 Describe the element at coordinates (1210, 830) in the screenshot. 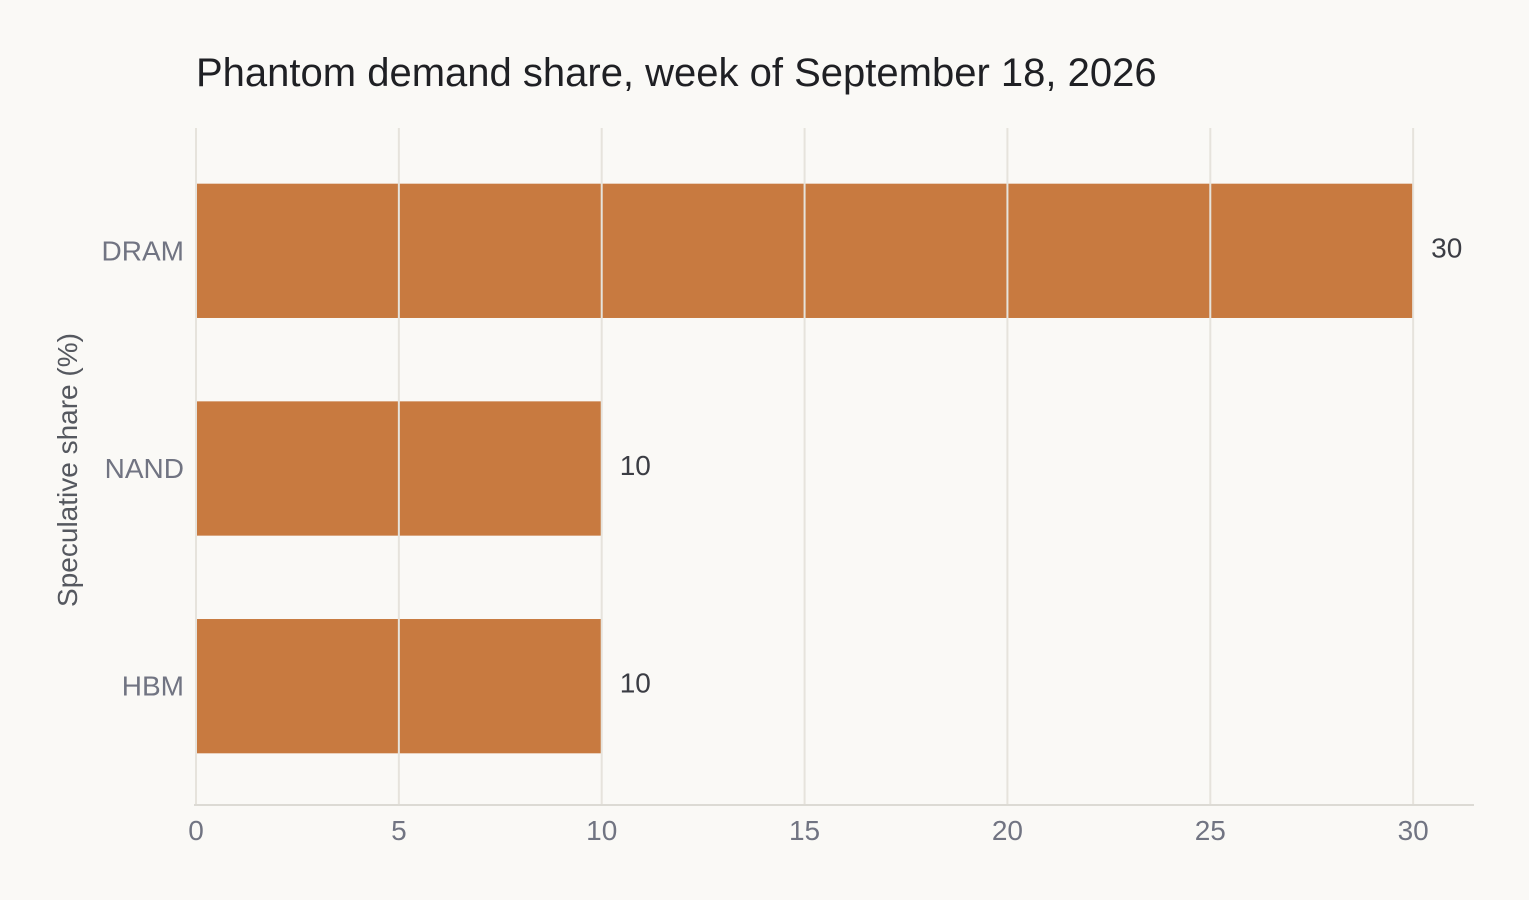

I see `x-tick-label-25: 25` at that location.